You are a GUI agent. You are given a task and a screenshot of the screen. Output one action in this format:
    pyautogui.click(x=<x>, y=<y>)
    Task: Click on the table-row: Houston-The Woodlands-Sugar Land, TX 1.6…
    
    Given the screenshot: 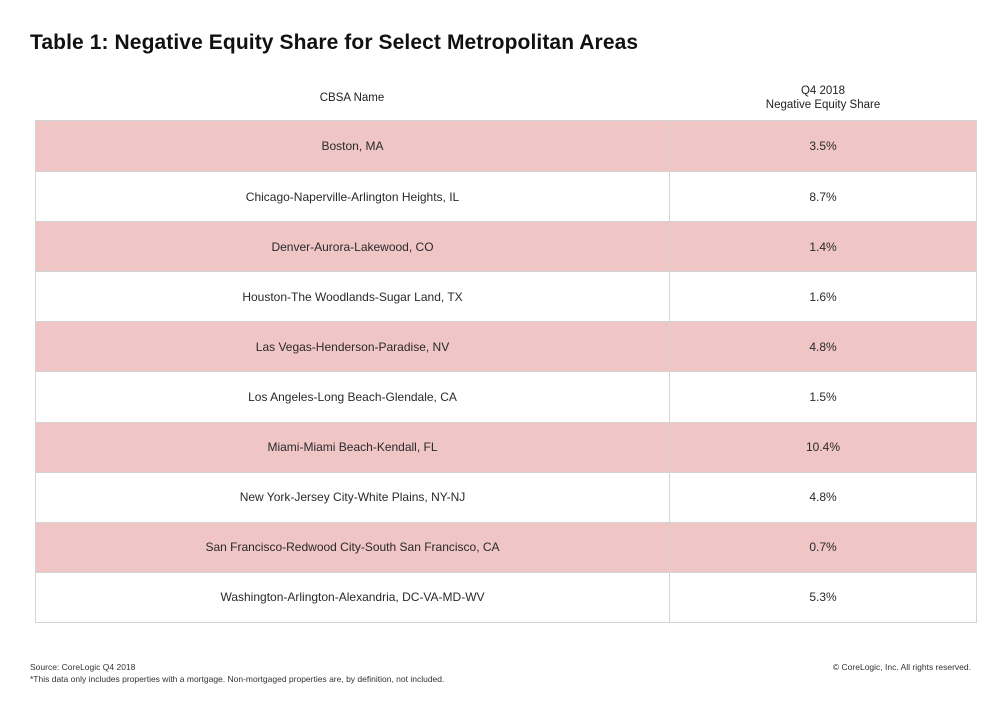 What is the action you would take?
    pyautogui.click(x=506, y=296)
    